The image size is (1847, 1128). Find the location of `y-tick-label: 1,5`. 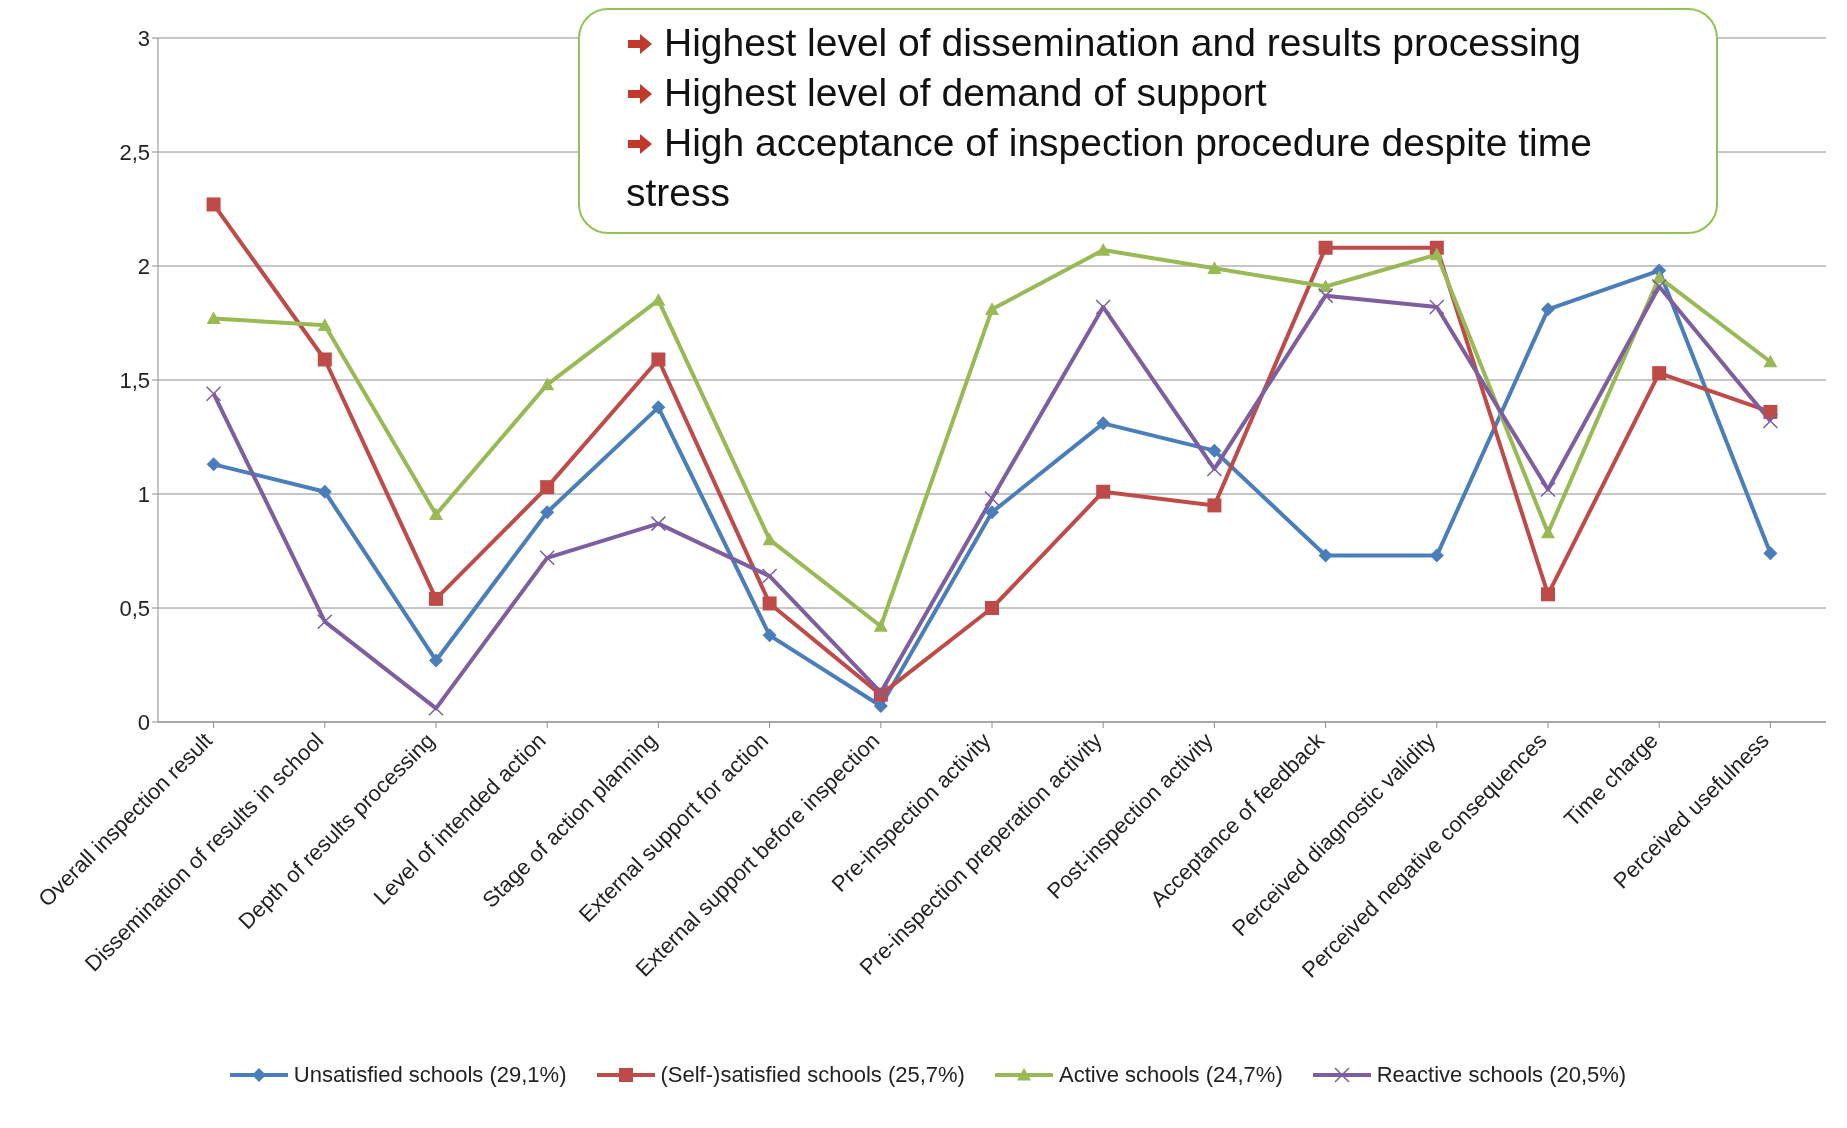

y-tick-label: 1,5 is located at coordinates (134, 380).